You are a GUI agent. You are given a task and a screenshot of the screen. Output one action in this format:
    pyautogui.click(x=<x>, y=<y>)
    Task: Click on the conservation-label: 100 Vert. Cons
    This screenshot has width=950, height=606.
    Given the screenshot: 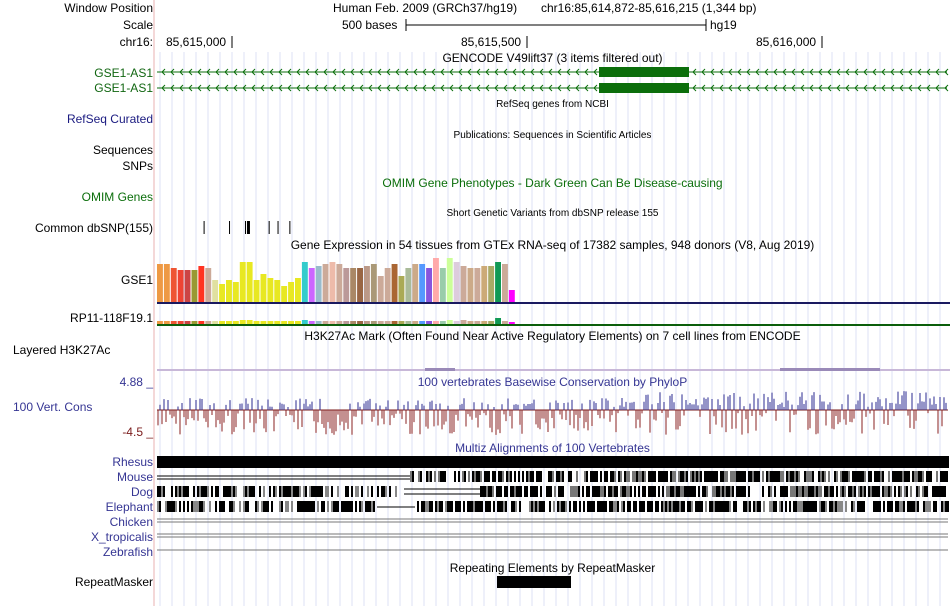 What is the action you would take?
    pyautogui.click(x=53, y=407)
    